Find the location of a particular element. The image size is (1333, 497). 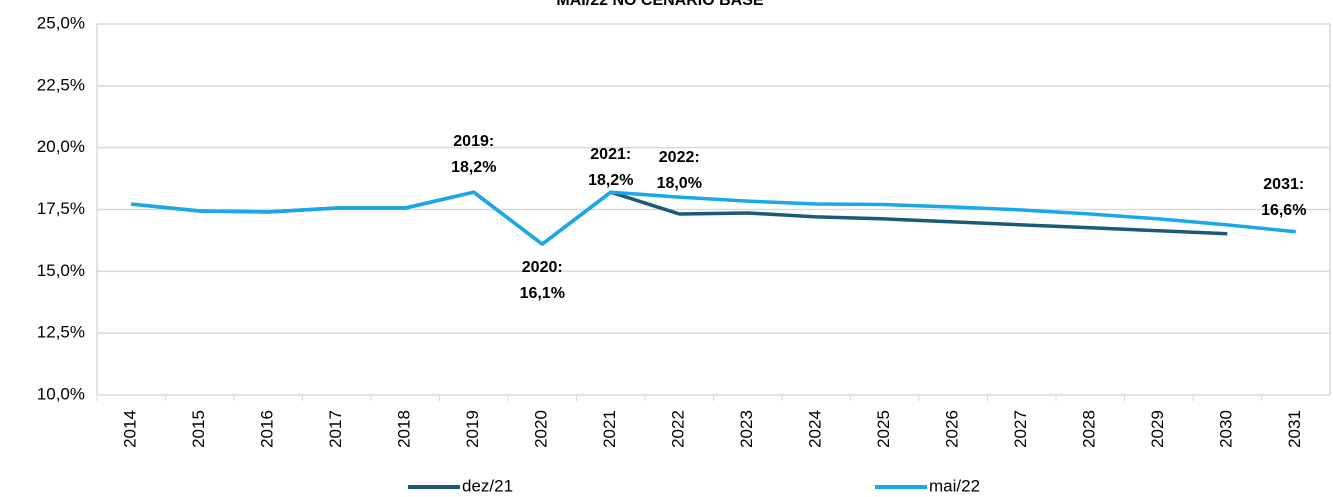

x-tick-label: 2017 is located at coordinates (335, 429).